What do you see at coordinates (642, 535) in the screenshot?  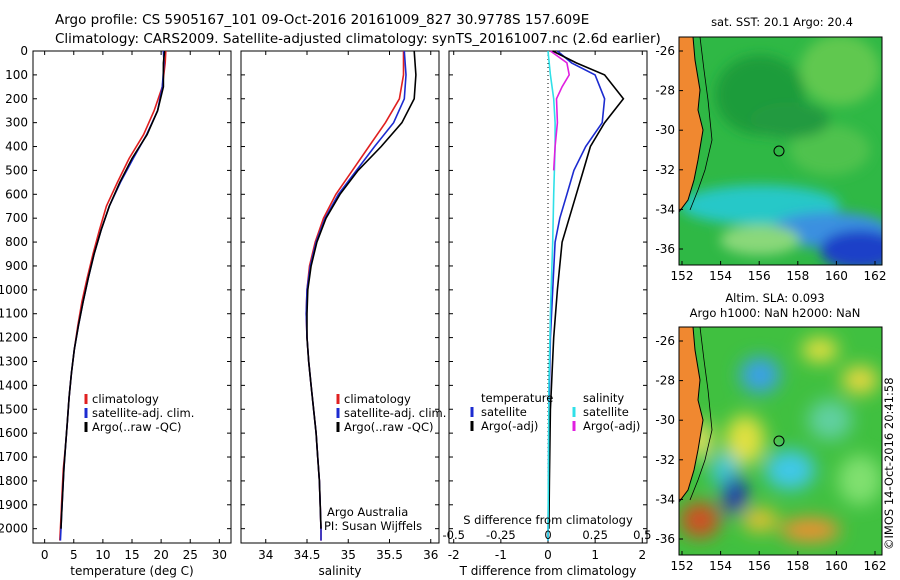 I see `s-diff-tick-label: 0.5` at bounding box center [642, 535].